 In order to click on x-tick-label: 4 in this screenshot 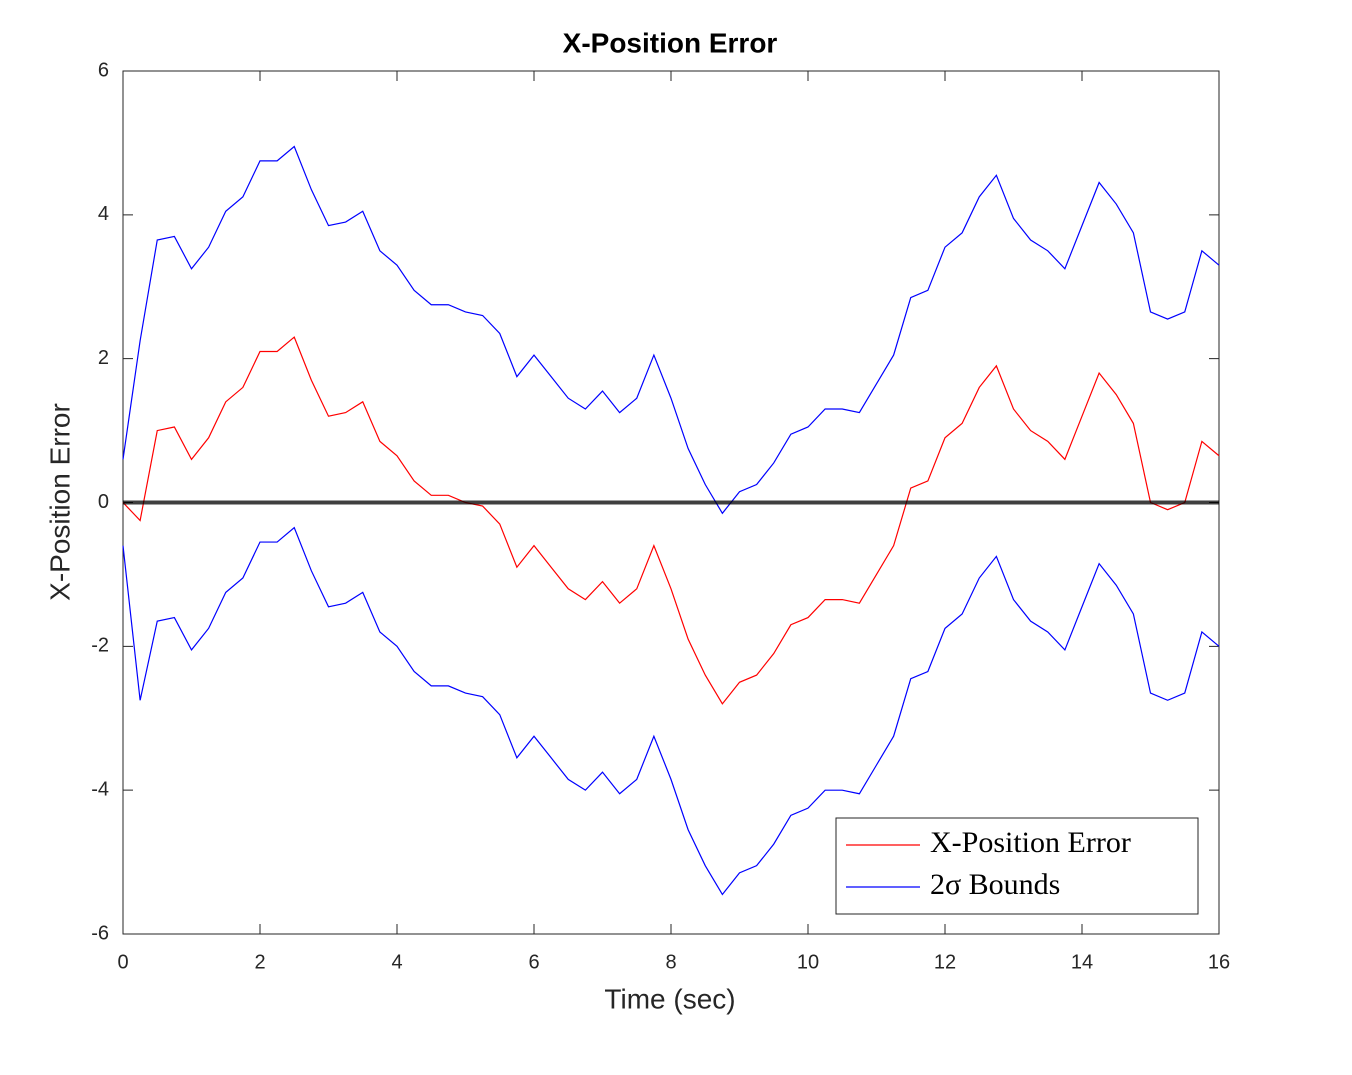, I will do `click(396, 962)`.